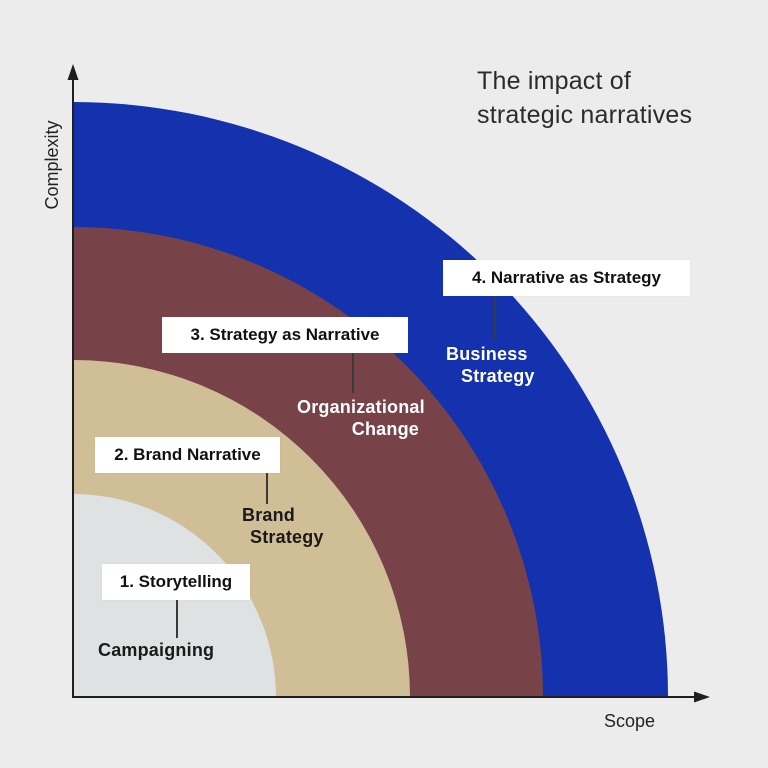 Image resolution: width=768 pixels, height=768 pixels. I want to click on annotation-organizational-change: Organizational Change, so click(361, 418).